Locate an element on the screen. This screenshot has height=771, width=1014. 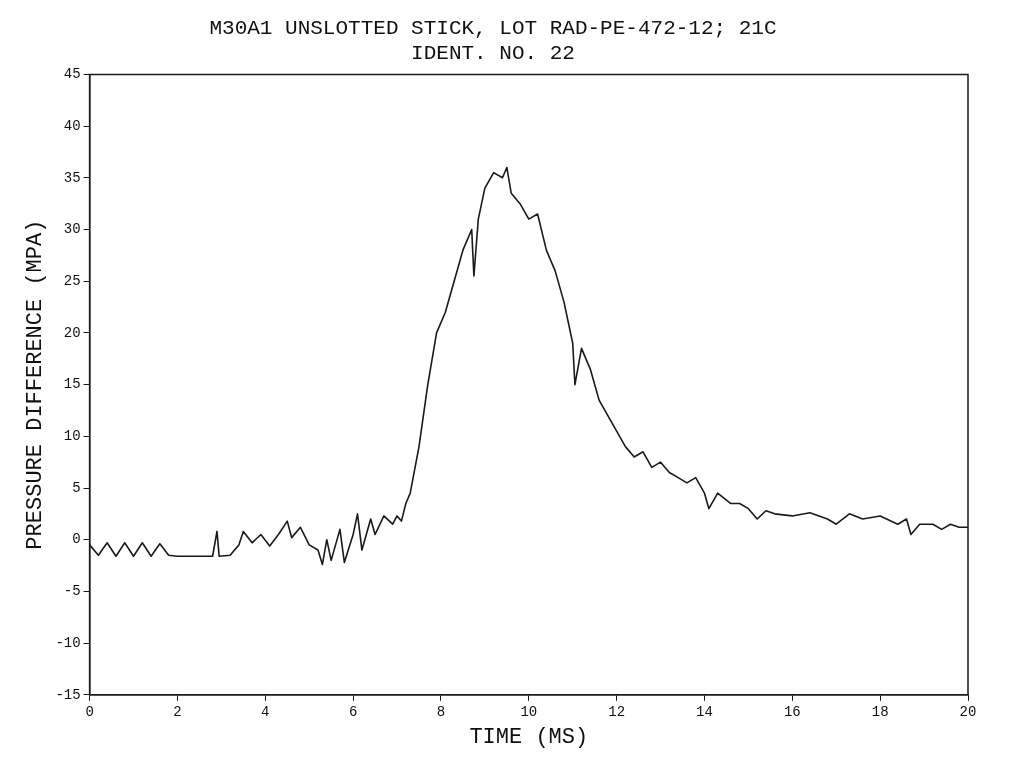
y-axis-title: PRESSURE DIFFERENCE (MPA) is located at coordinates (36, 384).